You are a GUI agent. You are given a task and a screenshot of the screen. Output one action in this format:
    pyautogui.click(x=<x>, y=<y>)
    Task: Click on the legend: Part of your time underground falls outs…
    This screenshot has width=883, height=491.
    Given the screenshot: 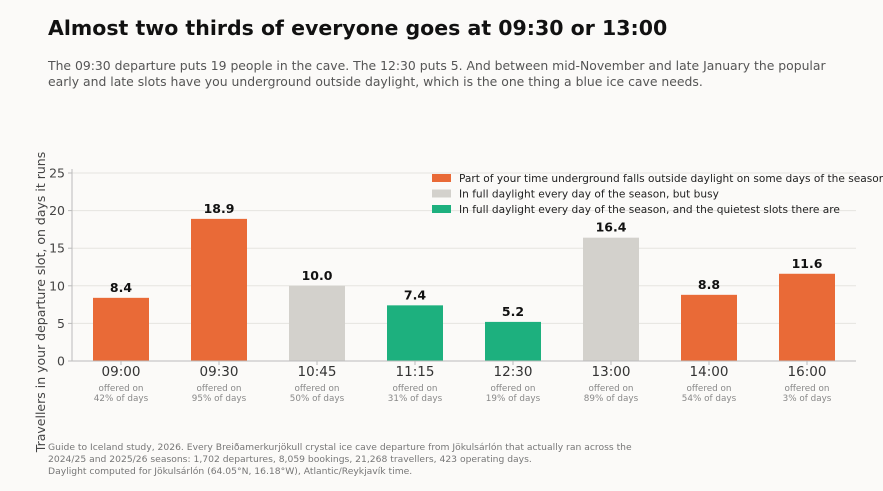 What is the action you would take?
    pyautogui.click(x=657, y=194)
    